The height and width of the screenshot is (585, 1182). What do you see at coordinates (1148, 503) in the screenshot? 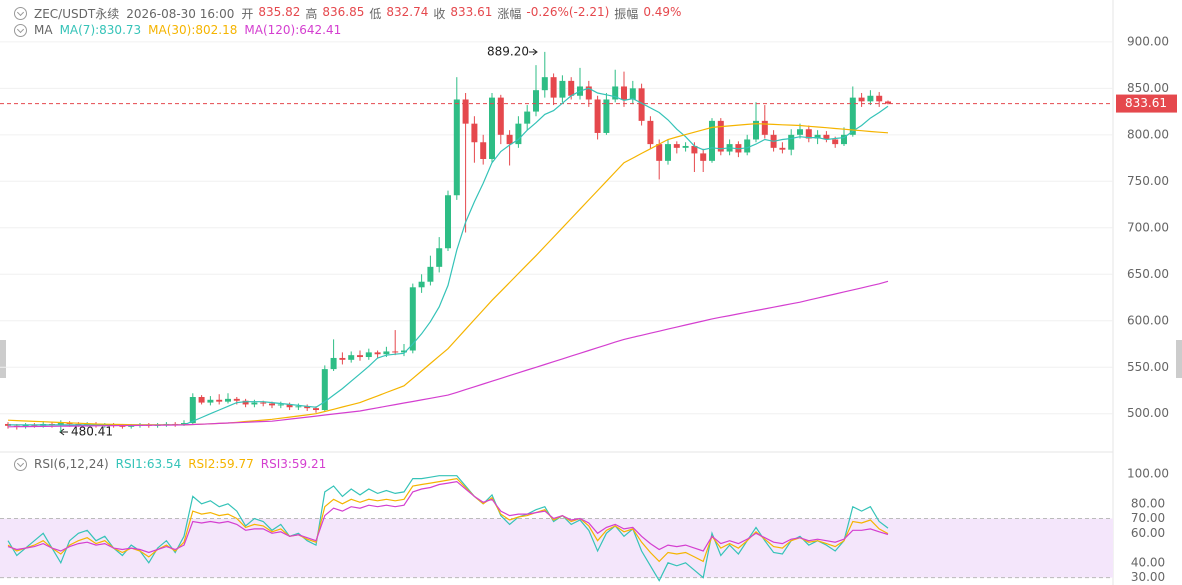
I see `y-tick-label: 80.00` at bounding box center [1148, 503].